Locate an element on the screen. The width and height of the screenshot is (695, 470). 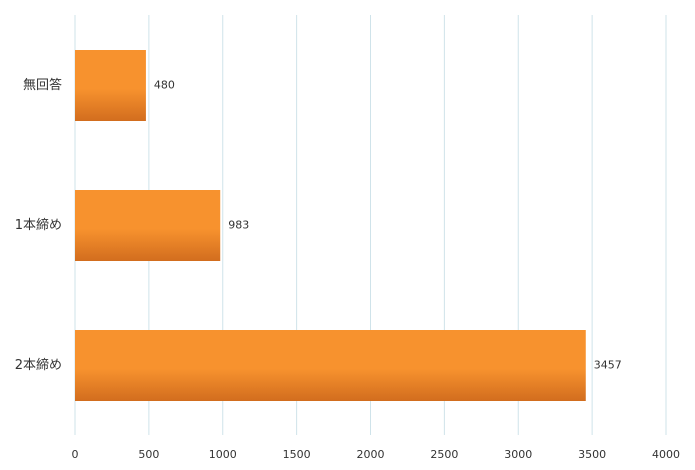
y-tick-label: 1本締め is located at coordinates (38, 225).